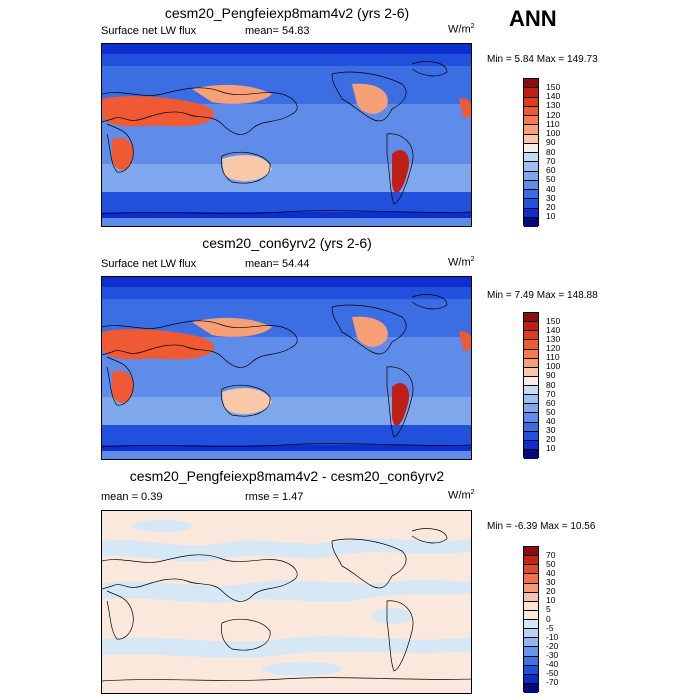  I want to click on panel2-mean-label: mean= 54.44, so click(277, 264).